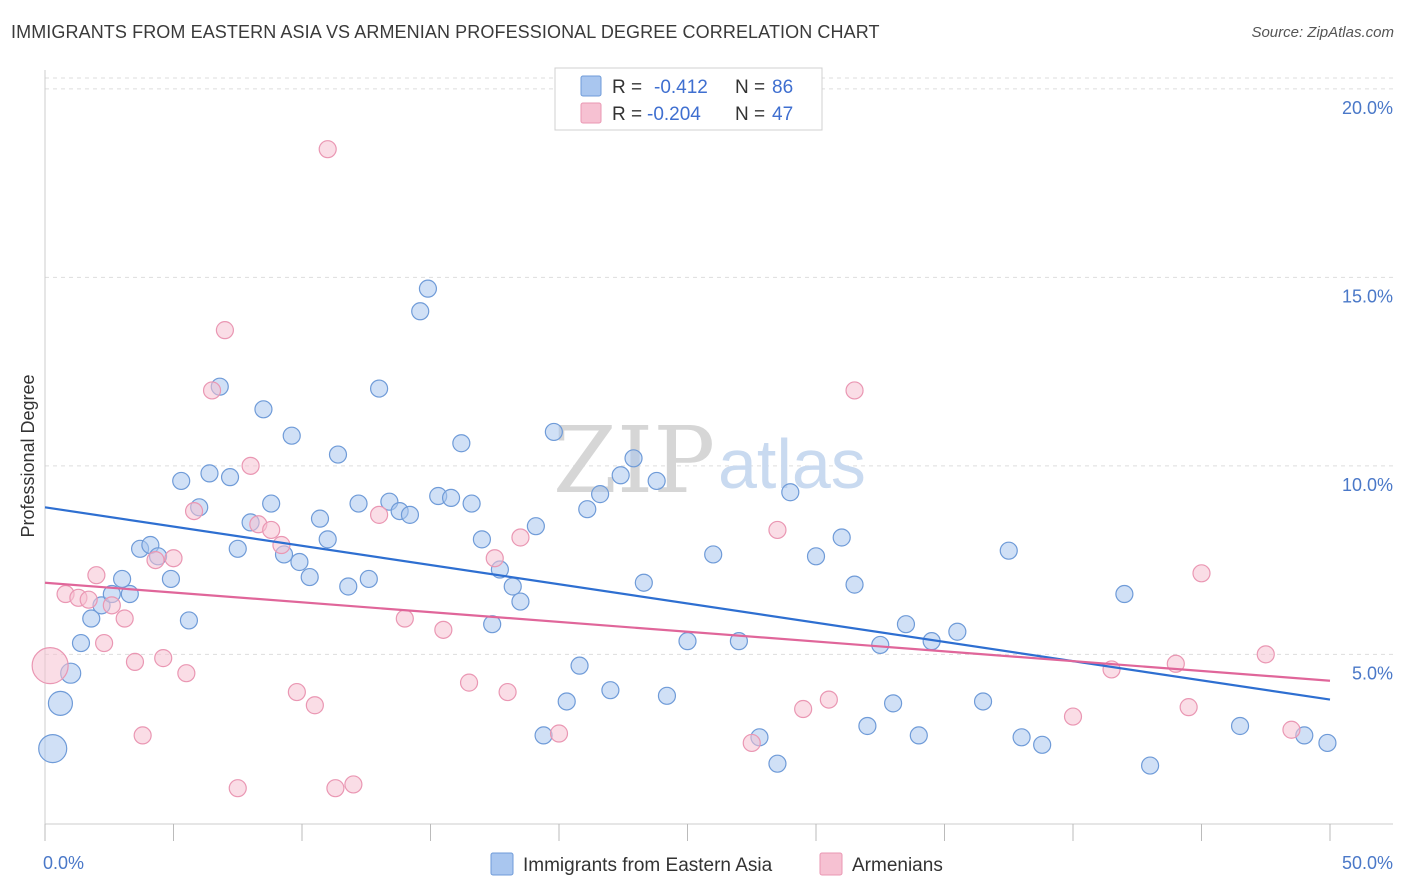  Describe the element at coordinates (688, 99) in the screenshot. I see `correlation-legend: R = -0.412 N = 86 R = -0.204 N = 47` at that location.